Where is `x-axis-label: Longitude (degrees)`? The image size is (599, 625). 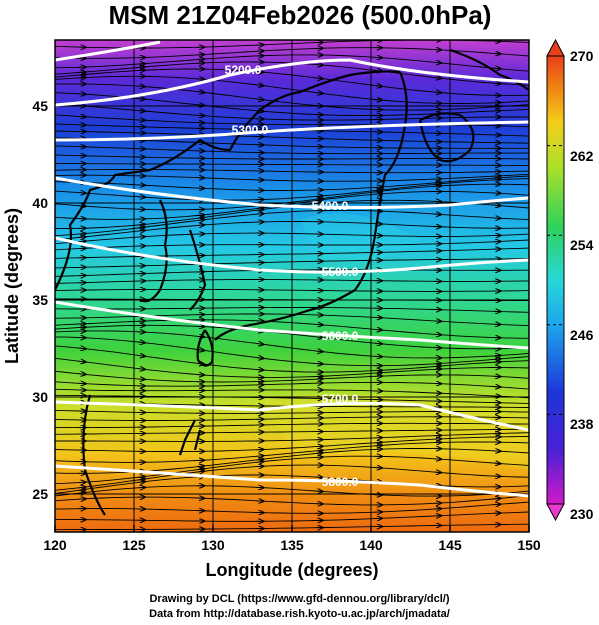 x-axis-label: Longitude (degrees) is located at coordinates (291, 570).